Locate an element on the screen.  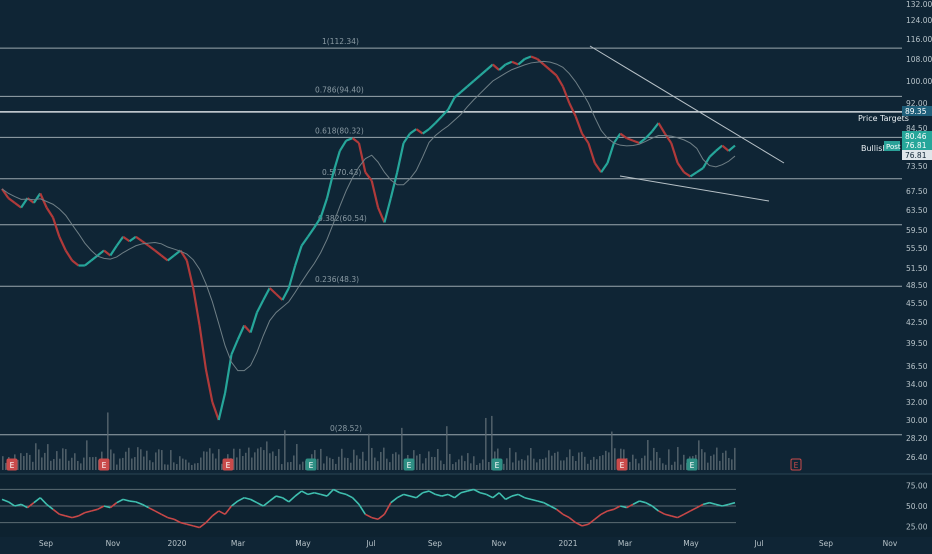
fib-label: 0(28.52) is located at coordinates (346, 428).